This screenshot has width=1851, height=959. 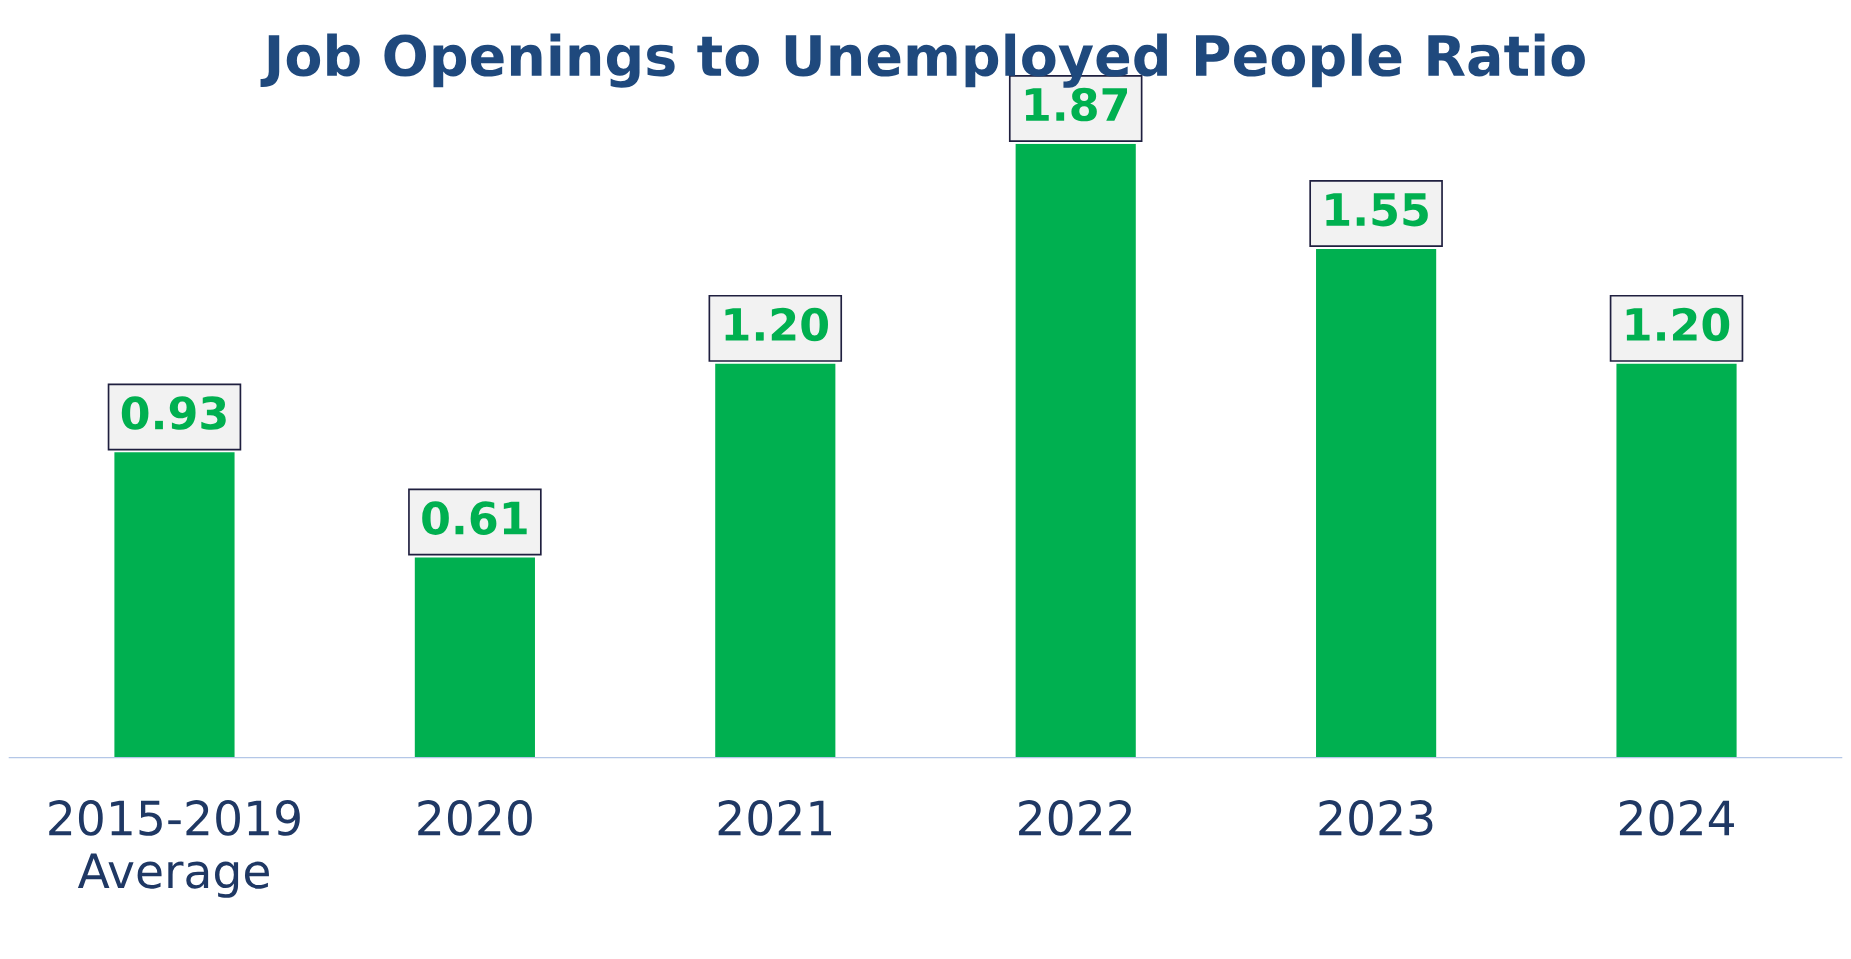 I want to click on data-label: 1.87, so click(x=1076, y=104).